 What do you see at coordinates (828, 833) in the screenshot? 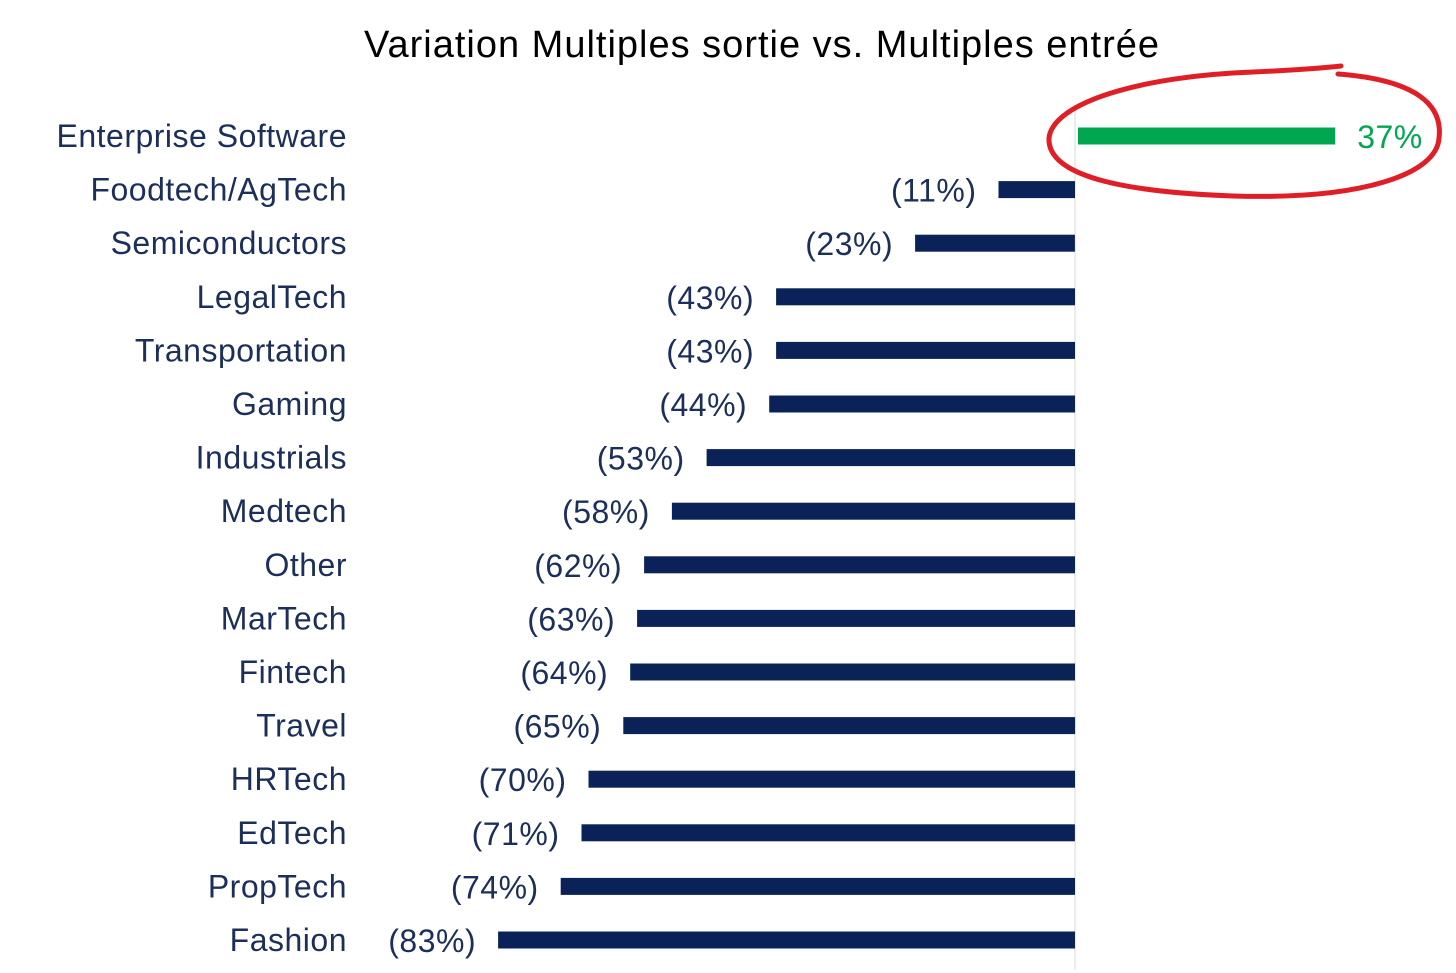
I see `bar-edtech` at bounding box center [828, 833].